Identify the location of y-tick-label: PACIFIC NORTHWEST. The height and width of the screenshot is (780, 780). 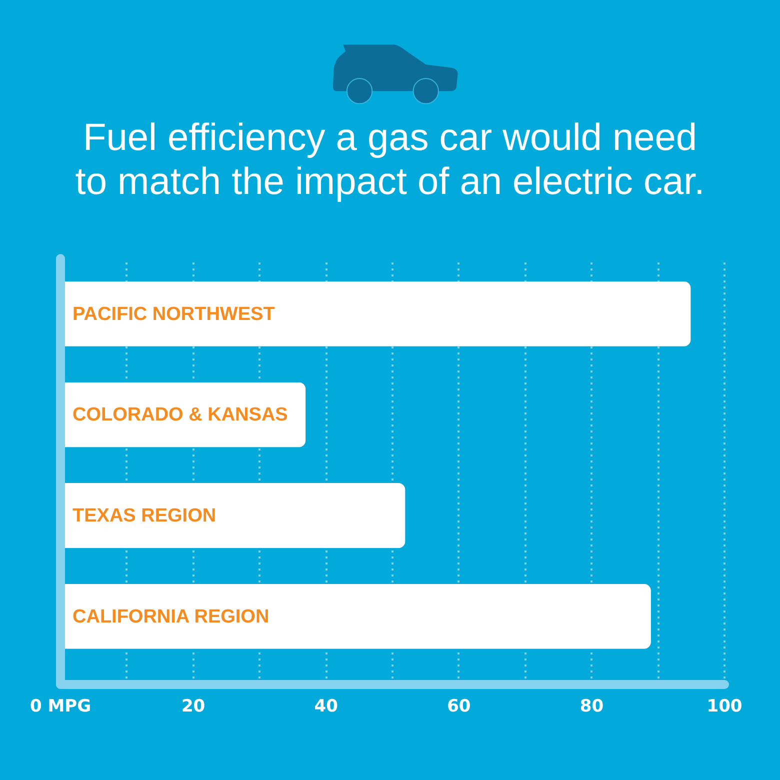
(174, 314).